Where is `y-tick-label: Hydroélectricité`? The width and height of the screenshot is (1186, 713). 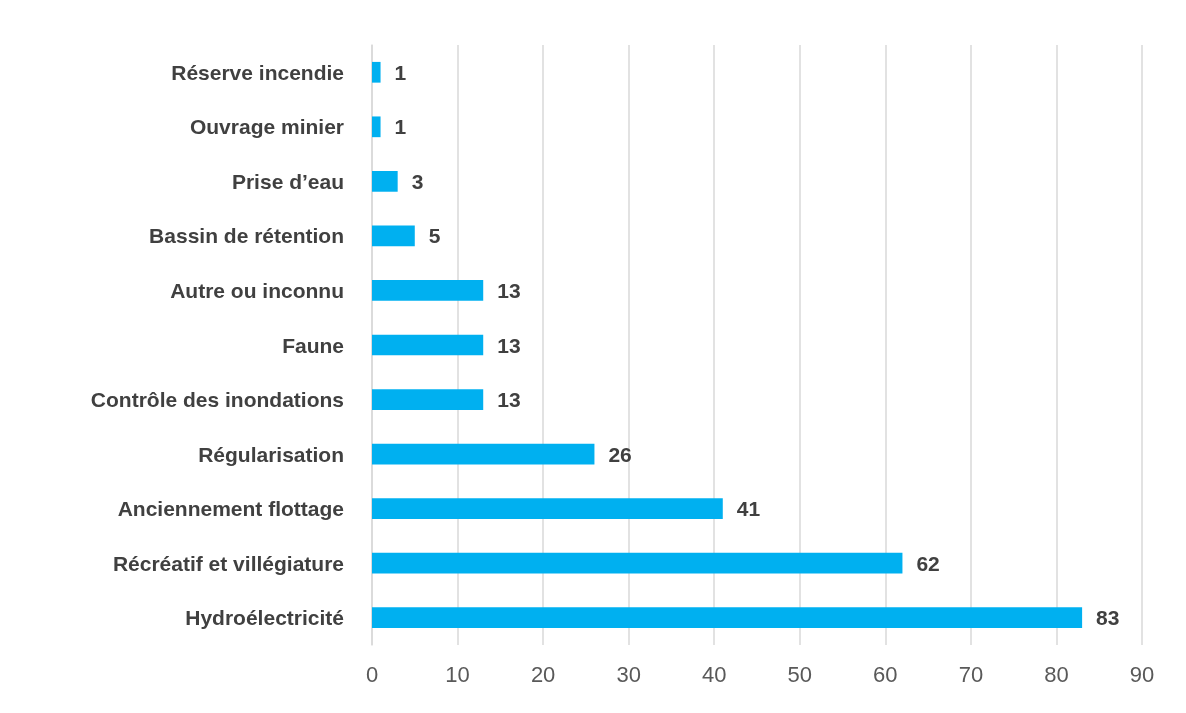
y-tick-label: Hydroélectricité is located at coordinates (264, 618).